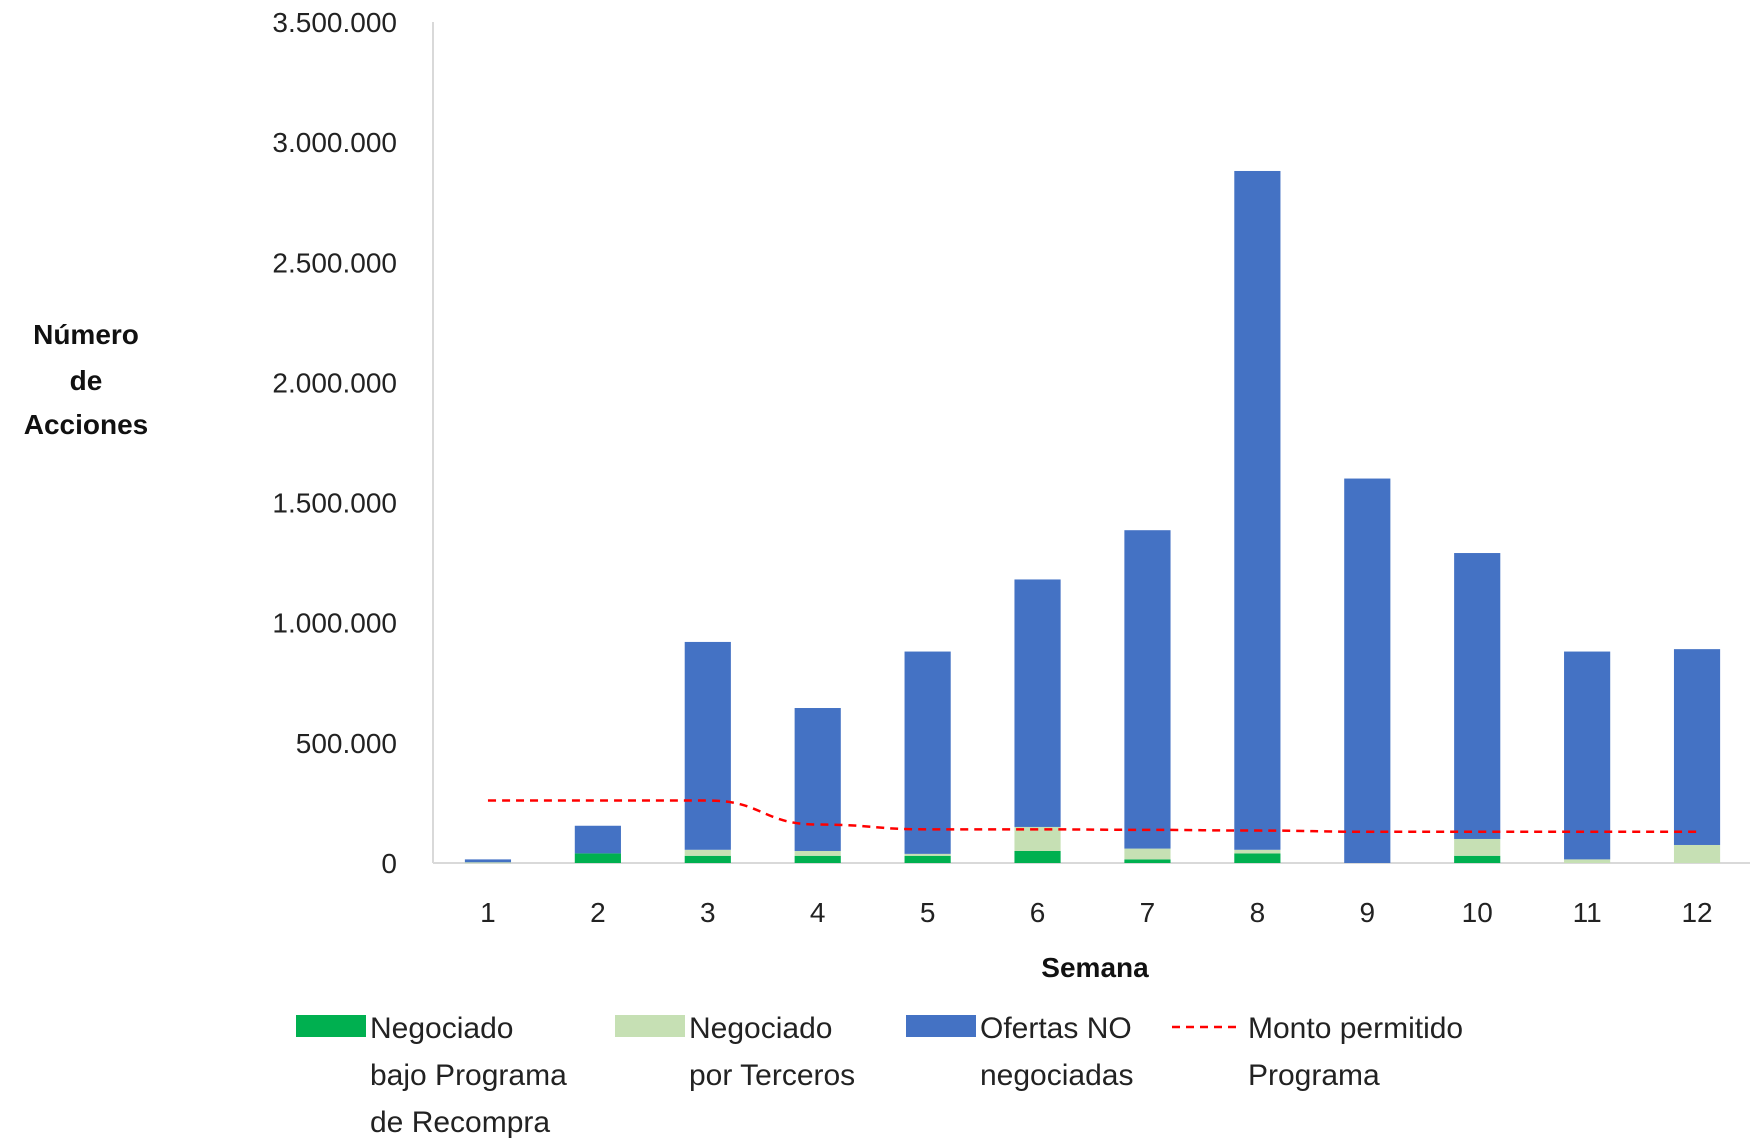  Describe the element at coordinates (334, 503) in the screenshot. I see `y-tick-label: 1.500.000` at that location.